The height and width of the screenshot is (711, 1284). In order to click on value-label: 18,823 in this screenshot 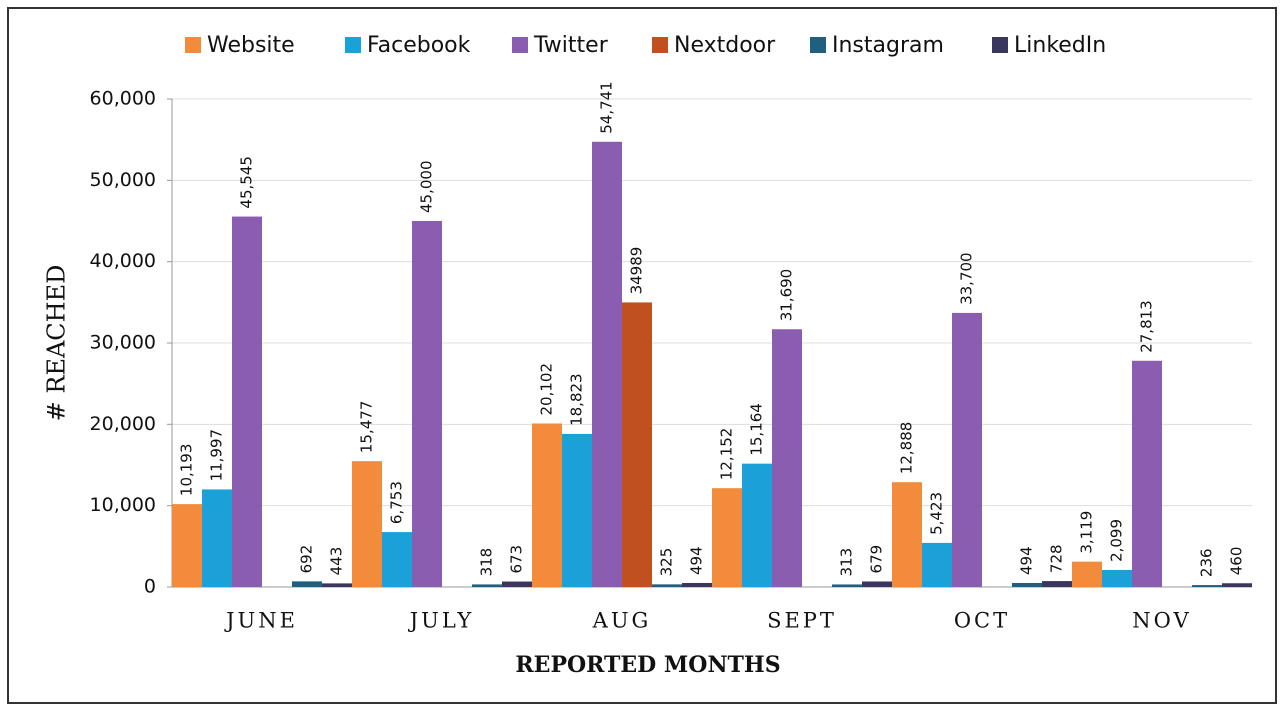, I will do `click(577, 399)`.